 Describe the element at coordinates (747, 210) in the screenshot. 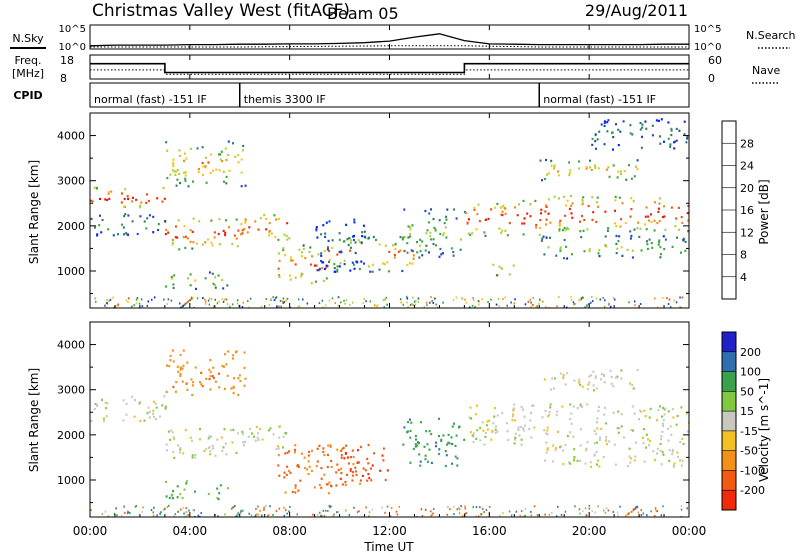

I see `colorbar-tick-label: 16` at that location.